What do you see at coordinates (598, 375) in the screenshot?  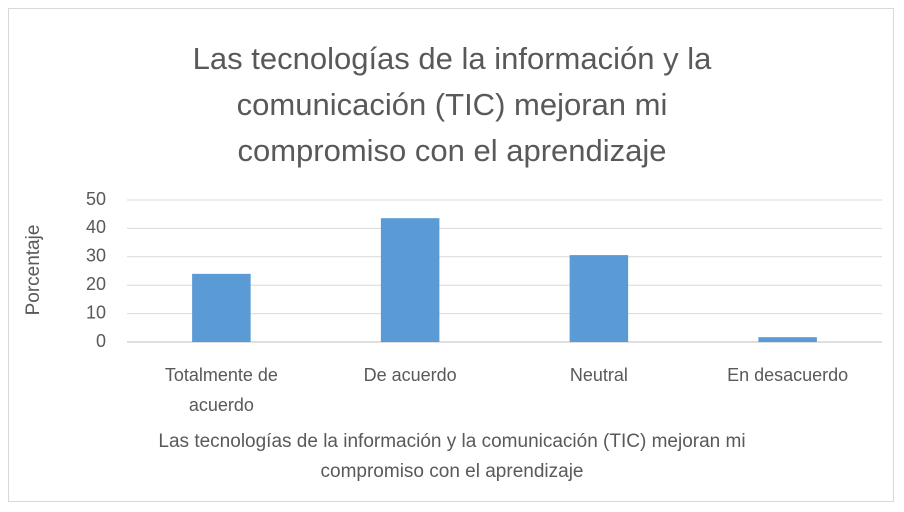 I see `x-tick-label: Neutral` at bounding box center [598, 375].